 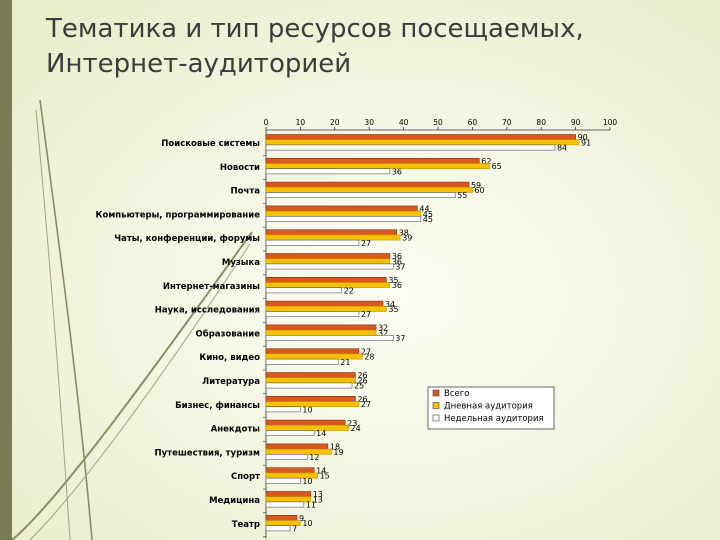 What do you see at coordinates (610, 122) in the screenshot?
I see `x-tick-label: 100` at bounding box center [610, 122].